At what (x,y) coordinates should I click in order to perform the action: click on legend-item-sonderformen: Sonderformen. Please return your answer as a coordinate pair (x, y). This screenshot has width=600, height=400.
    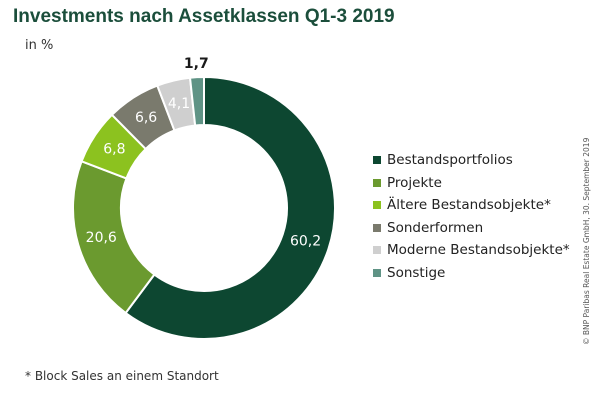
    Looking at the image, I should click on (471, 228).